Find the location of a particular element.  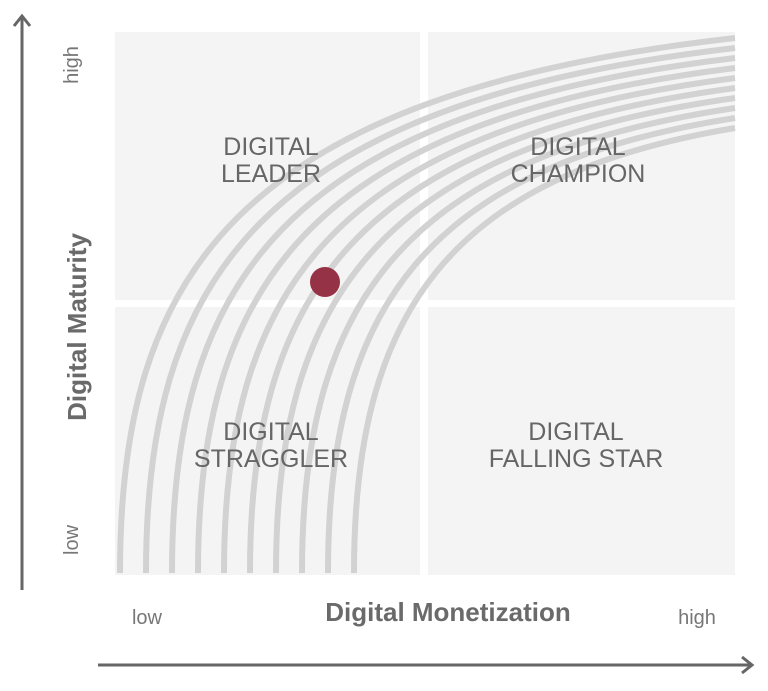

label-line: STRAGGLER is located at coordinates (271, 459).